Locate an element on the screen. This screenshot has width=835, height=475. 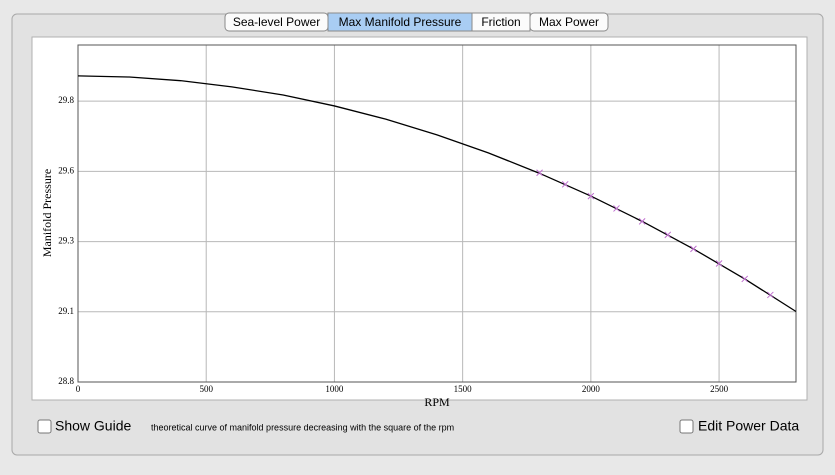
y-tick-label: 29.3 is located at coordinates (66, 241).